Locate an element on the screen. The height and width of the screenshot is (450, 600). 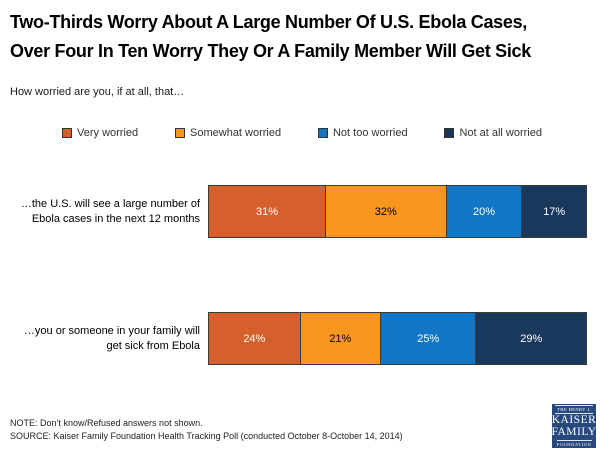
bar-segment: 20% is located at coordinates (484, 211).